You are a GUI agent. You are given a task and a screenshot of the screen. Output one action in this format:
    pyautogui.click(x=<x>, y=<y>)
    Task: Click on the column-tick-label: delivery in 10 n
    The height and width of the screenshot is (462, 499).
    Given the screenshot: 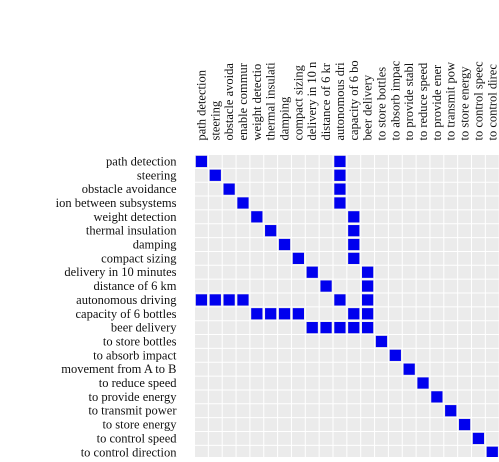 What is the action you would take?
    pyautogui.click(x=312, y=101)
    